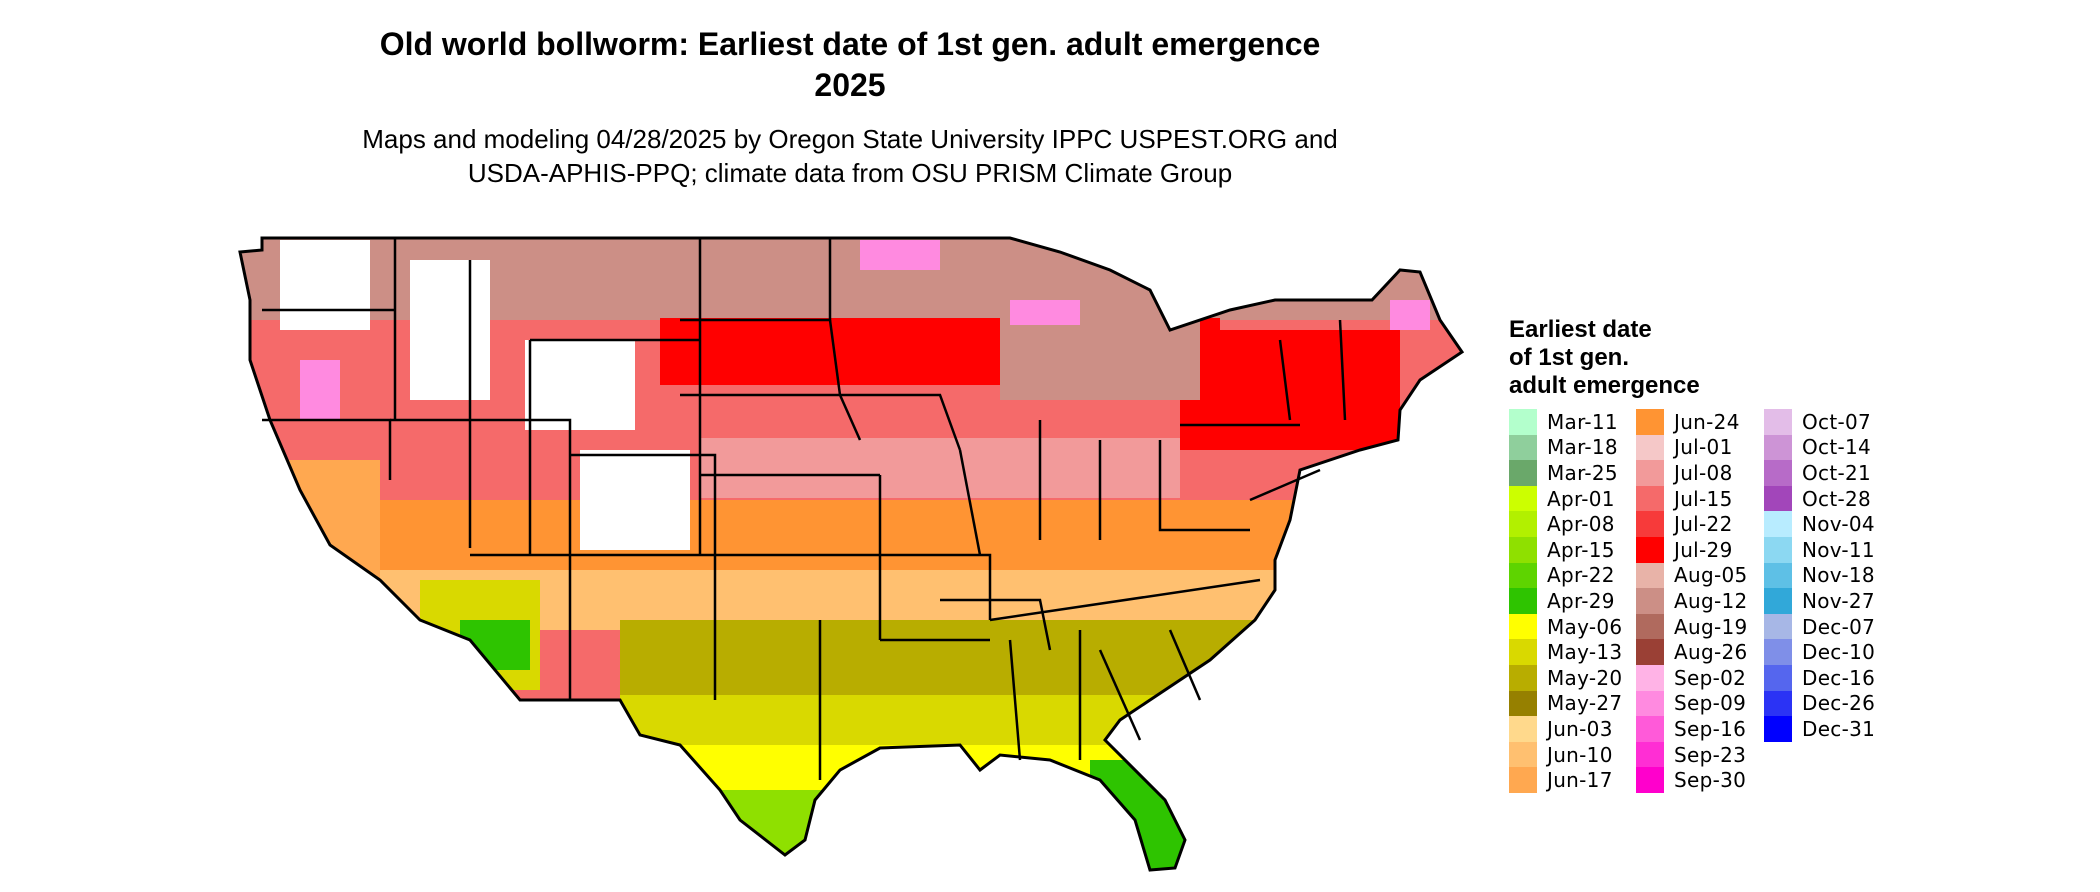  Describe the element at coordinates (1585, 626) in the screenshot. I see `legend-label: May-06` at that location.